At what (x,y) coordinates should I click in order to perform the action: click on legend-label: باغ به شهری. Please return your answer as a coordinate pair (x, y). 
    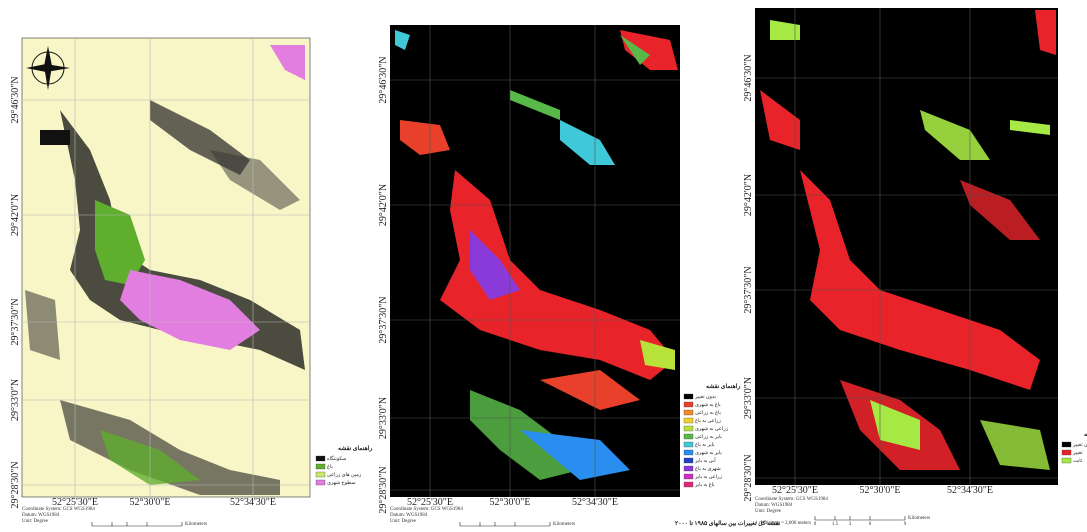
    Looking at the image, I should click on (708, 405).